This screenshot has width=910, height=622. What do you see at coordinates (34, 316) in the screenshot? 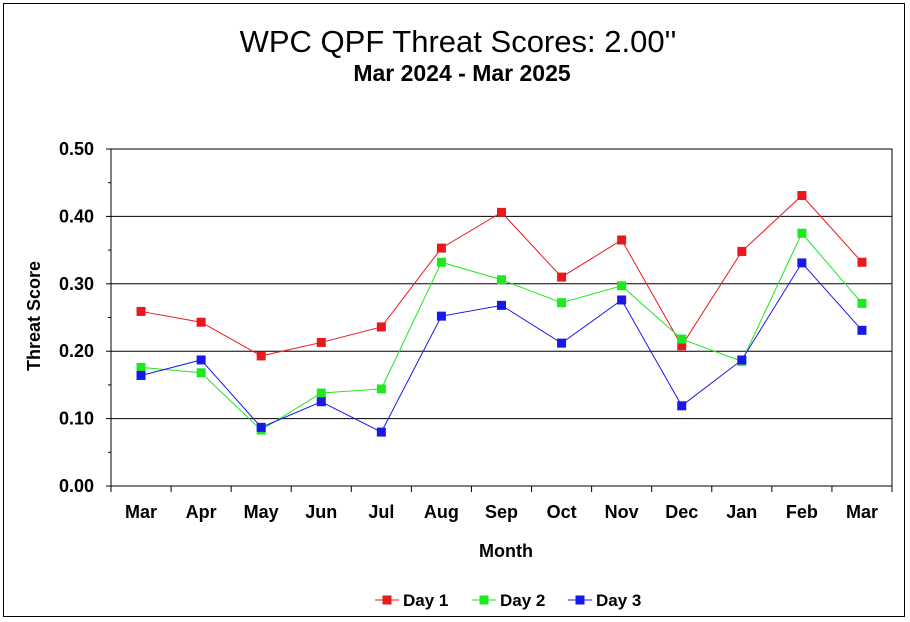
I see `y-axis-title: Threat Score` at bounding box center [34, 316].